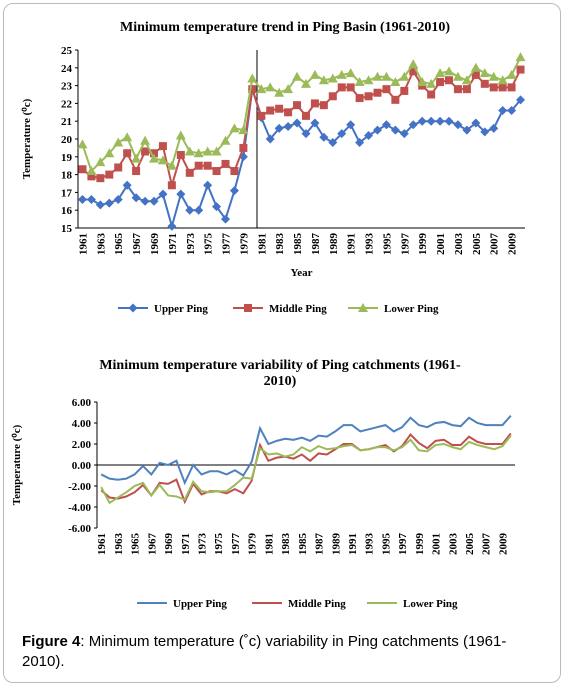  Describe the element at coordinates (67, 158) in the screenshot. I see `y-tick-label: 19` at that location.